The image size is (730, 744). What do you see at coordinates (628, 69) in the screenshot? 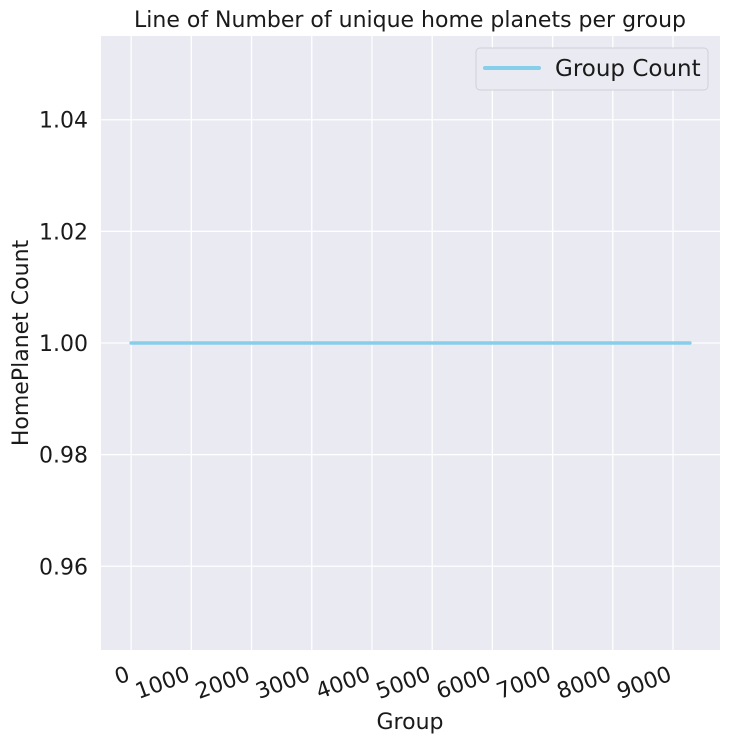
I see `legend-label-group-count: Group Count` at bounding box center [628, 69].